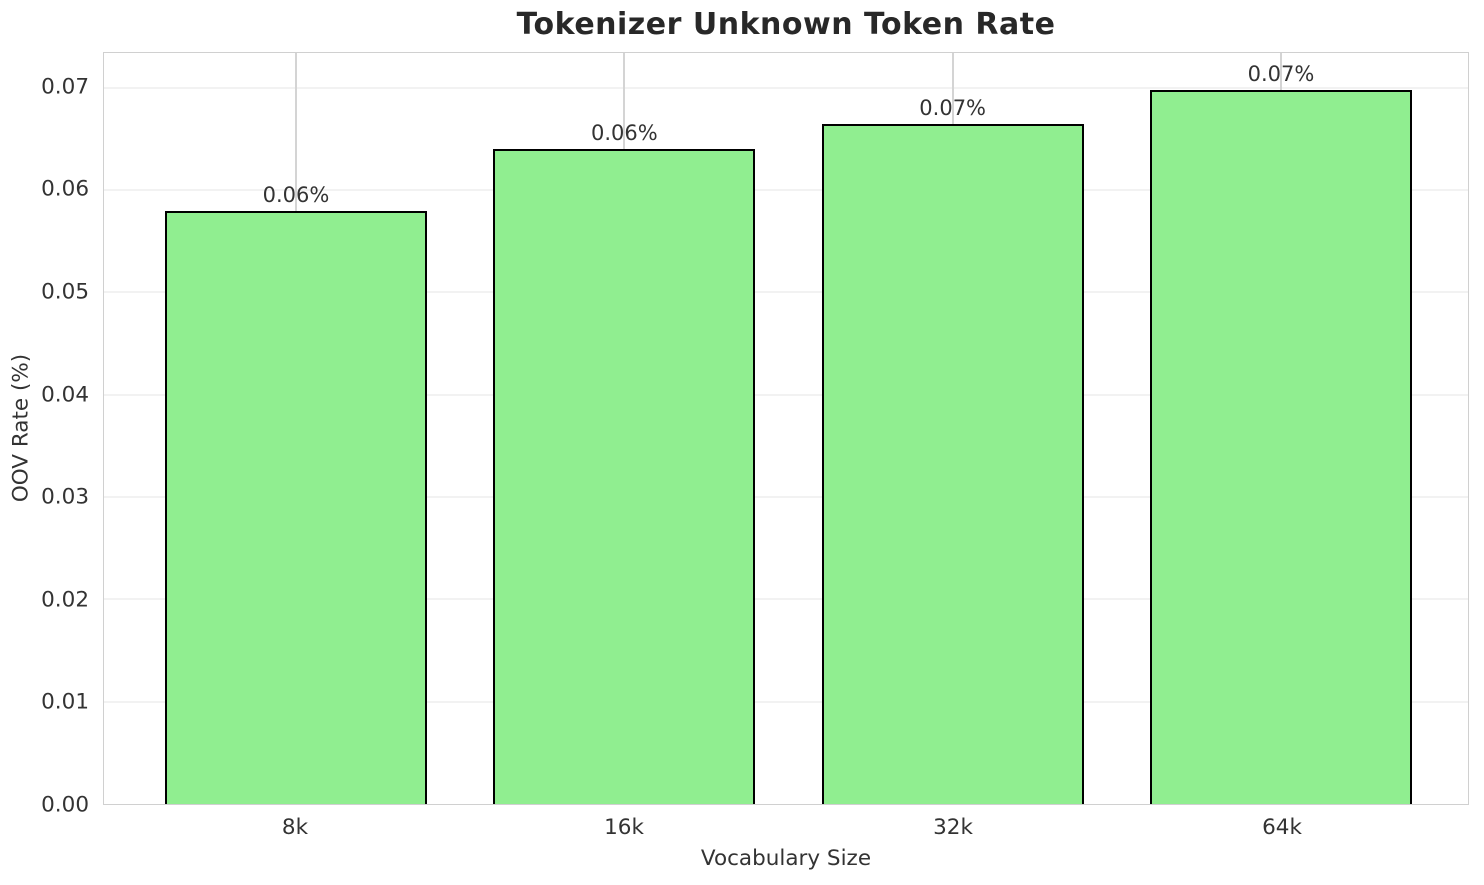  I want to click on bar-32k: 0.07%, so click(952, 450).